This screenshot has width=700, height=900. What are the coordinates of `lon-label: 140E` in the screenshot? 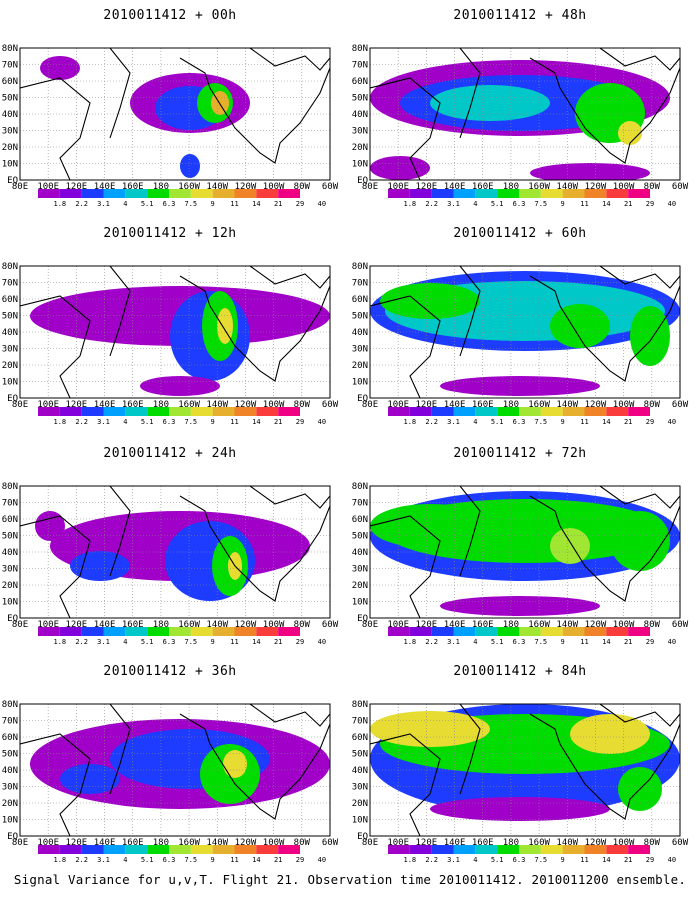 It's located at (105, 187).